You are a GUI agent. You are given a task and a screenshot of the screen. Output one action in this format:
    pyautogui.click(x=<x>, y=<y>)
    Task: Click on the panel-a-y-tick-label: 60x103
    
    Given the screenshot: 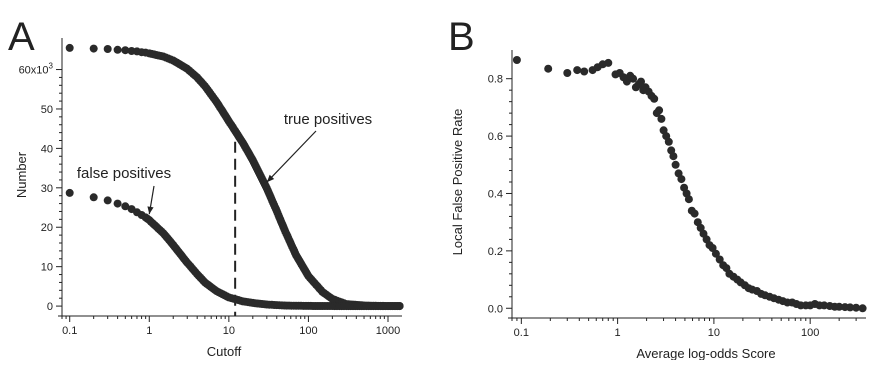 What is the action you would take?
    pyautogui.click(x=36, y=69)
    